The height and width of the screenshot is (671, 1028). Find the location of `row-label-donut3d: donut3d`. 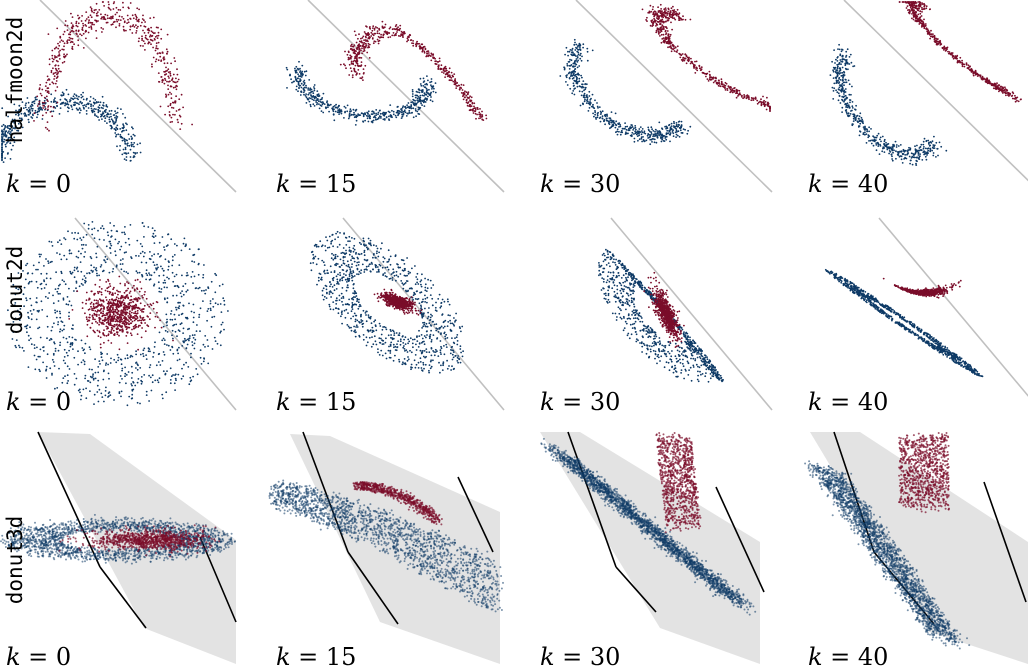

row-label-donut3d: donut3d is located at coordinates (15, 560).